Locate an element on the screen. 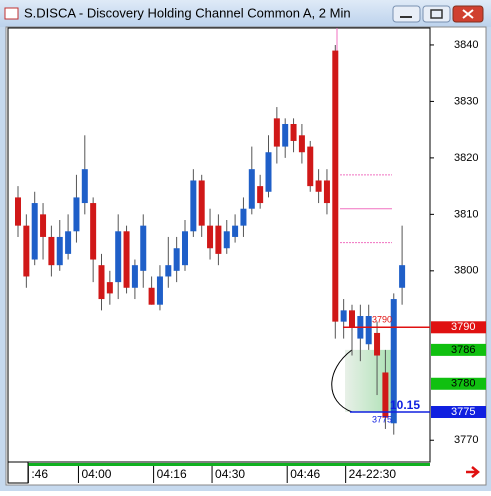 Image resolution: width=491 pixels, height=496 pixels. annotation: 10.15 is located at coordinates (405, 405).